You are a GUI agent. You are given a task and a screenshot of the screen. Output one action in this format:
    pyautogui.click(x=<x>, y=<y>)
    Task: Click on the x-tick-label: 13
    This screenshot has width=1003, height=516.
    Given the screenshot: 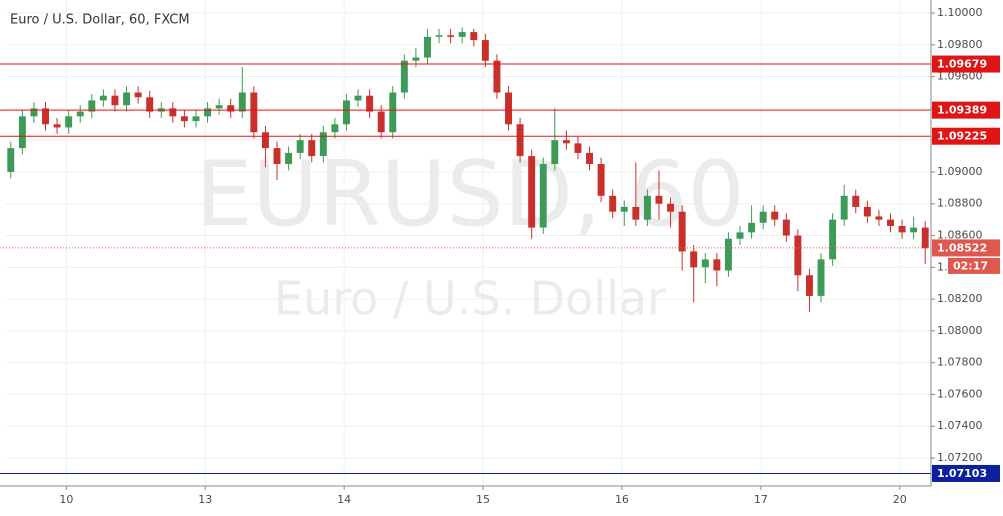 What is the action you would take?
    pyautogui.click(x=205, y=499)
    